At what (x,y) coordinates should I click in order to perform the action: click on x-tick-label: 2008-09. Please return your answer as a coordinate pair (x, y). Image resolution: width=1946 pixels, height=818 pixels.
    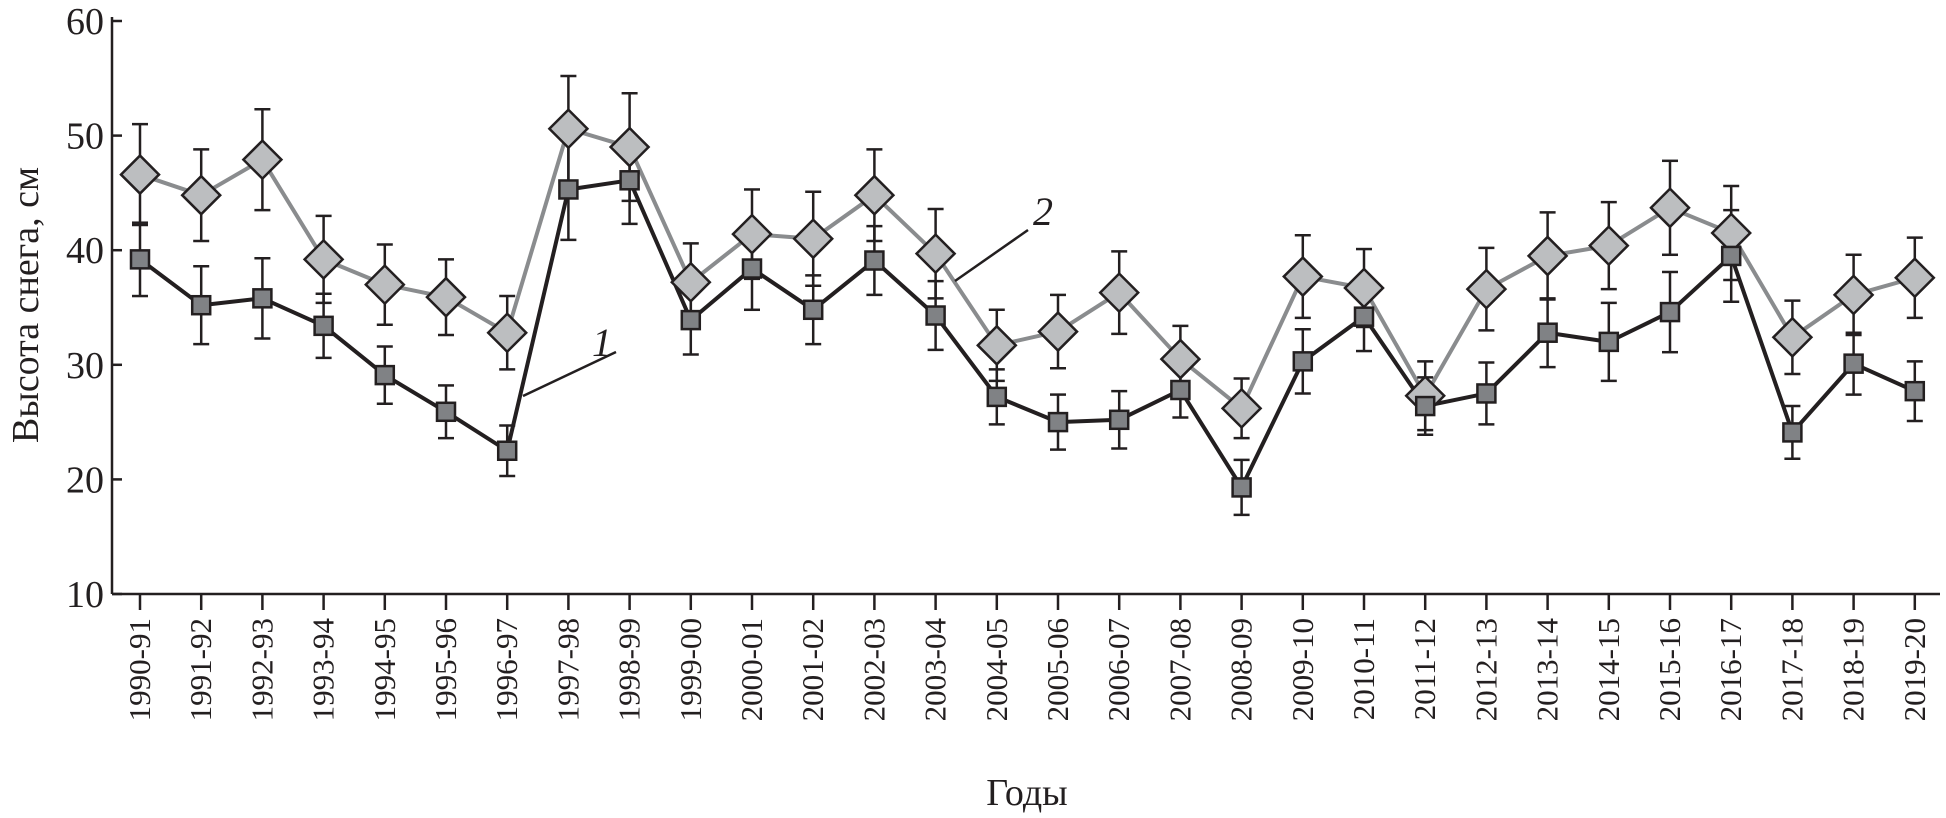
    Looking at the image, I should click on (1241, 669).